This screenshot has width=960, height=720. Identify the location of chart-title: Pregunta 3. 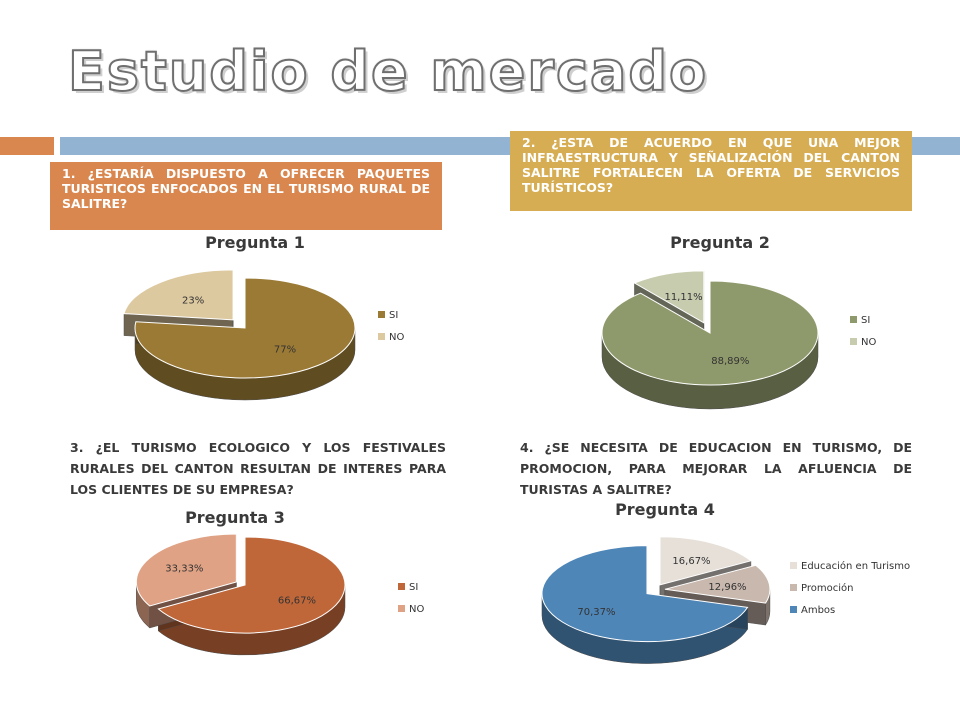
(235, 517).